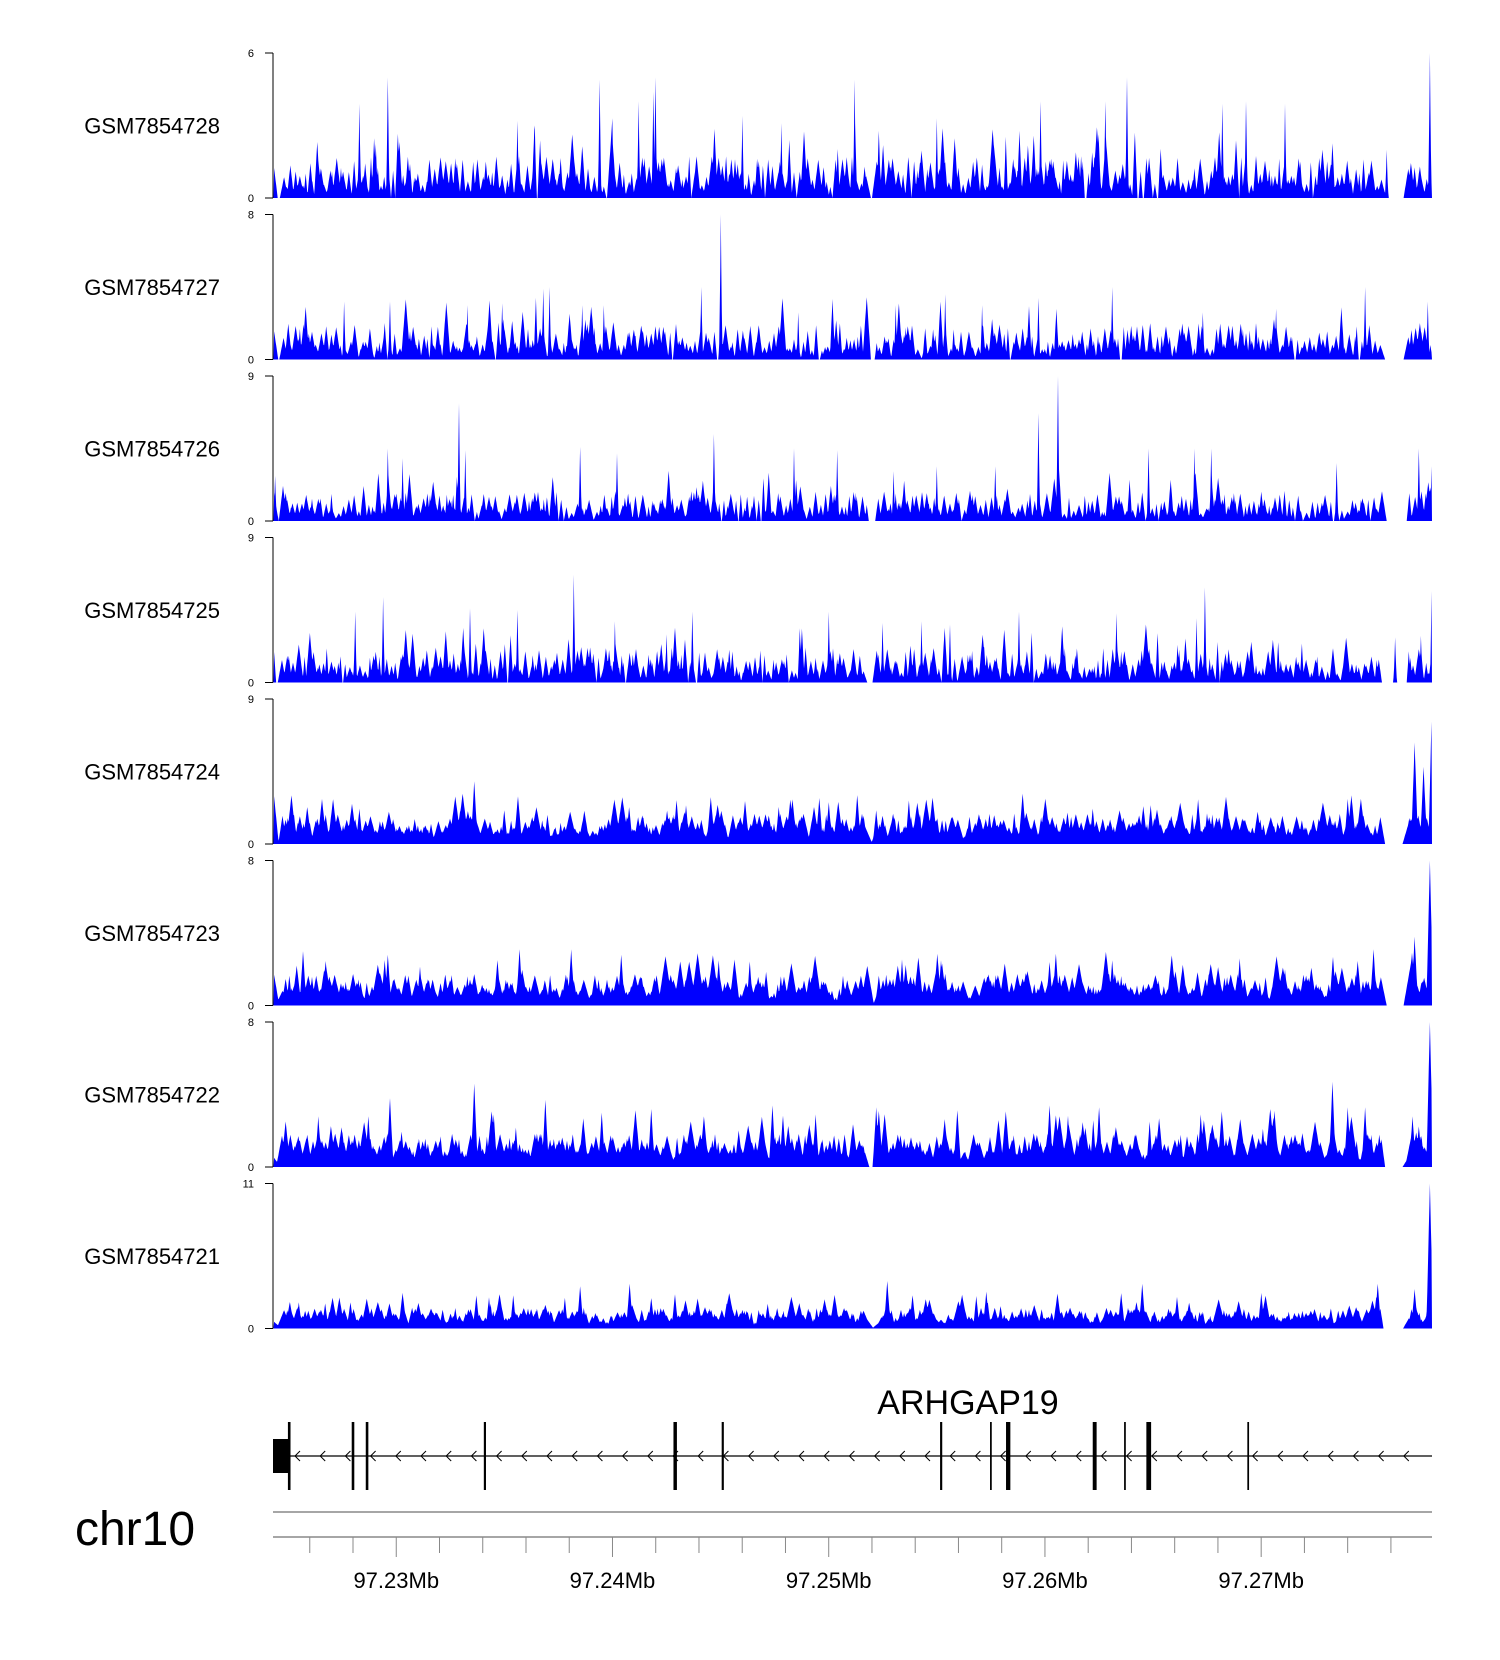  Describe the element at coordinates (152, 610) in the screenshot. I see `track-label: GSM7854725` at that location.